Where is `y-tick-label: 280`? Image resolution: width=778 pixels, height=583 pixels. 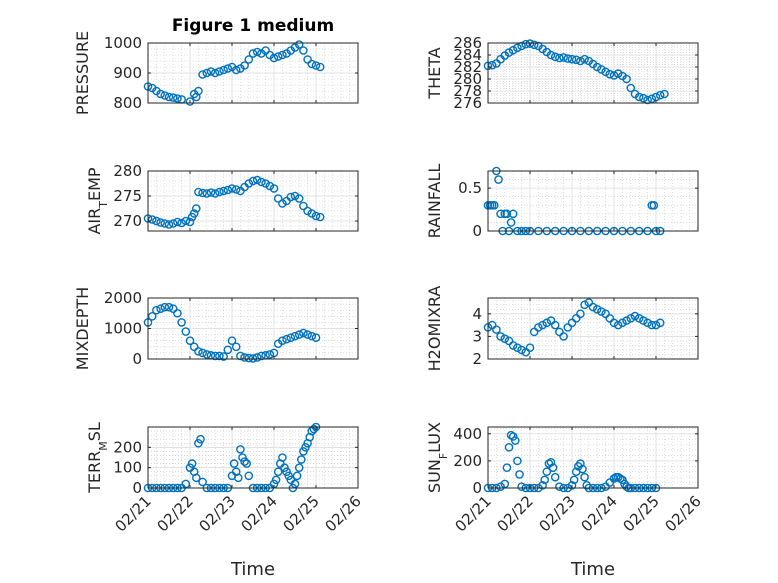 y-tick-label: 280 is located at coordinates (467, 79).